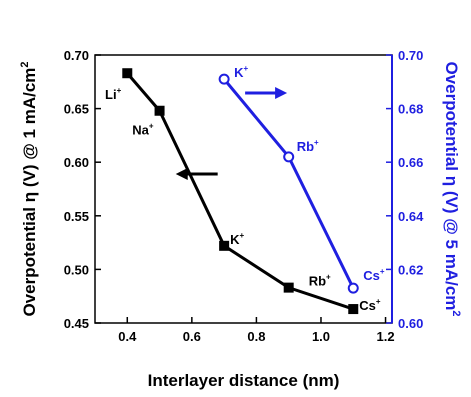  What do you see at coordinates (244, 380) in the screenshot?
I see `x-axis-label: Interlayer distance (nm)` at bounding box center [244, 380].